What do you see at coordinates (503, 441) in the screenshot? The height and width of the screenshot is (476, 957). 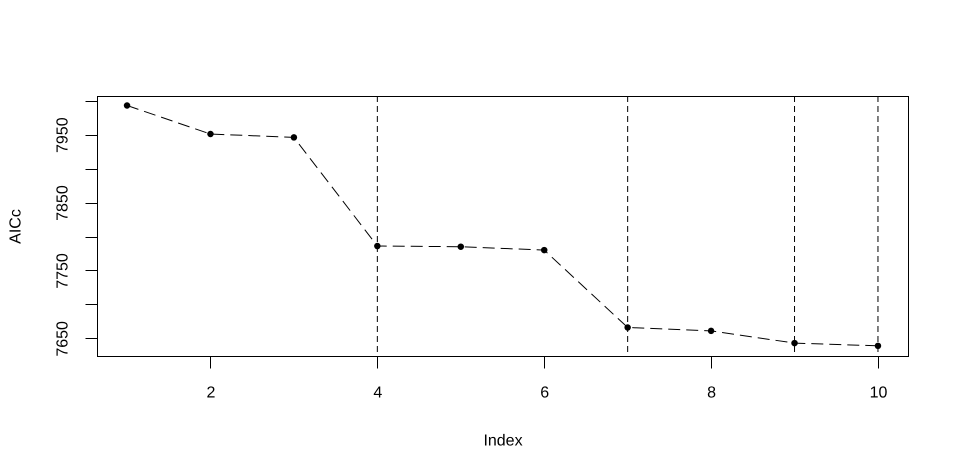 I see `x-axis-title: Index` at bounding box center [503, 441].